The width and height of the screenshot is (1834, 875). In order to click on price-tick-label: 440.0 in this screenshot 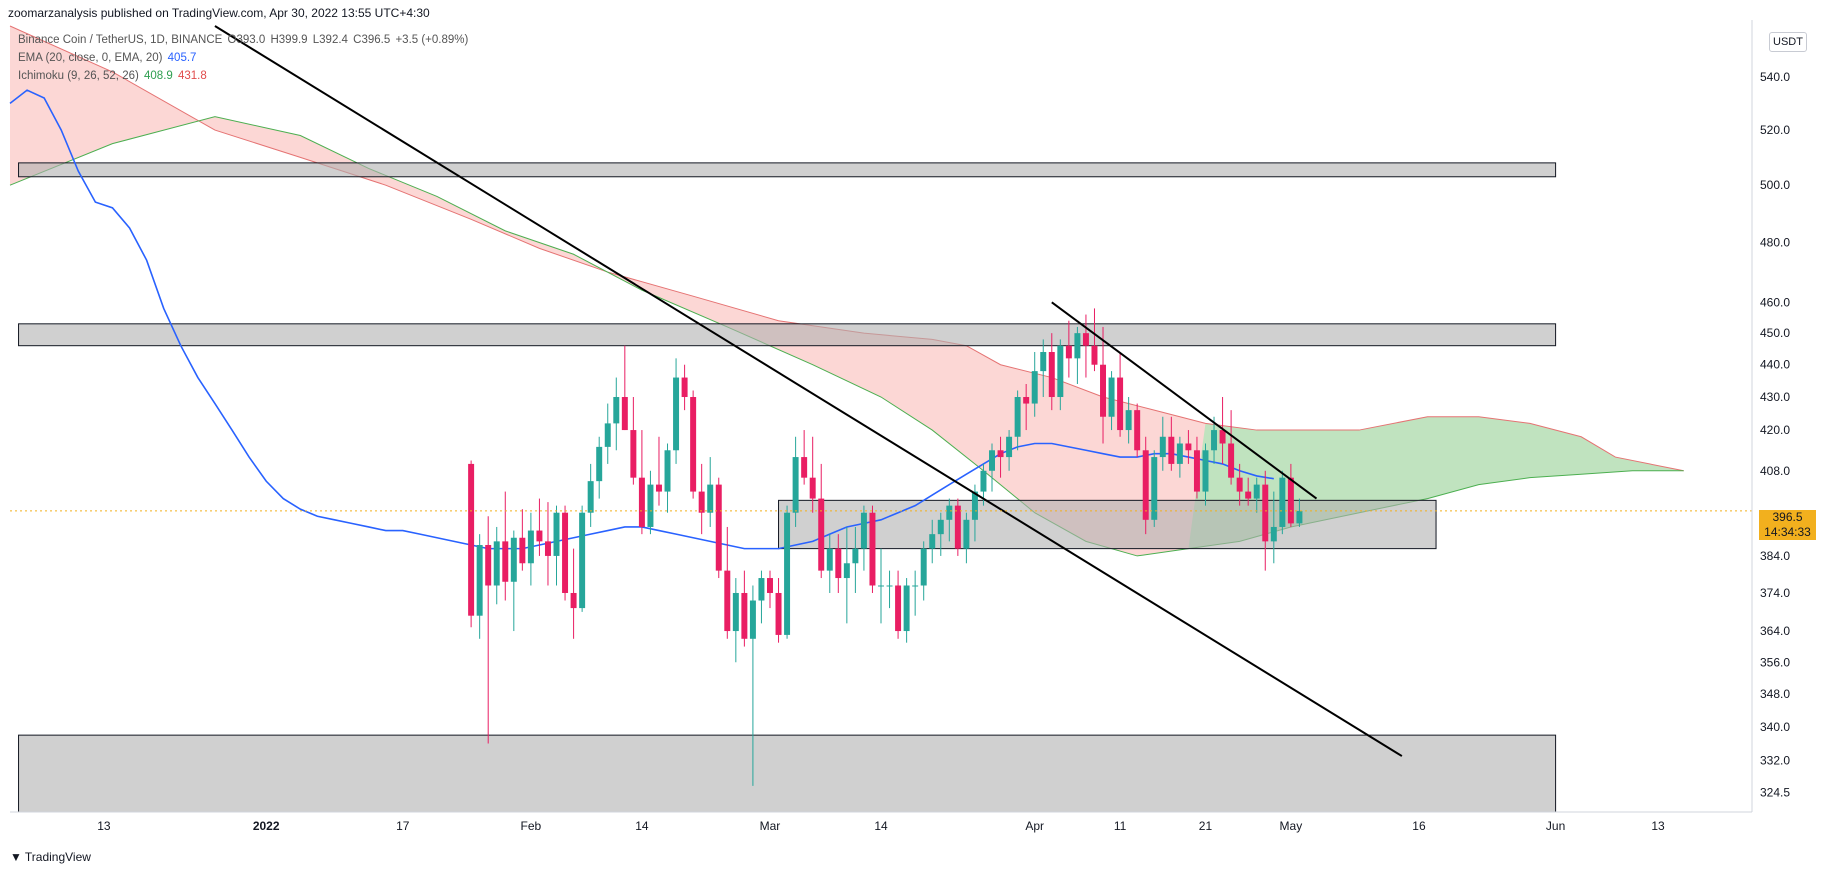, I will do `click(1775, 365)`.